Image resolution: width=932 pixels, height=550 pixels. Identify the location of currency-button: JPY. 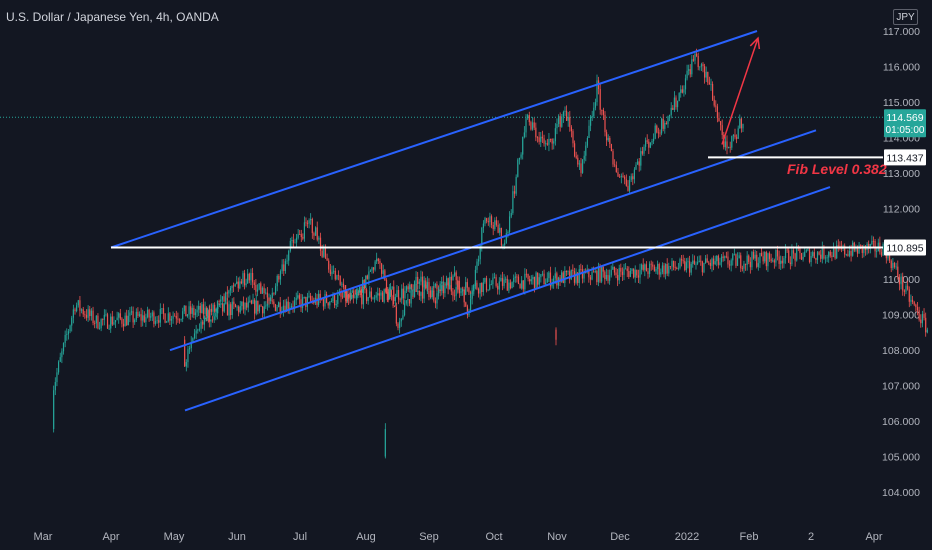
(905, 17).